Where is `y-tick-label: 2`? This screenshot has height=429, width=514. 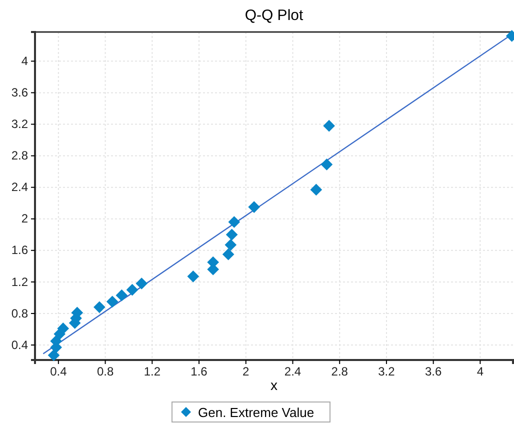 y-tick-label: 2 is located at coordinates (24, 219).